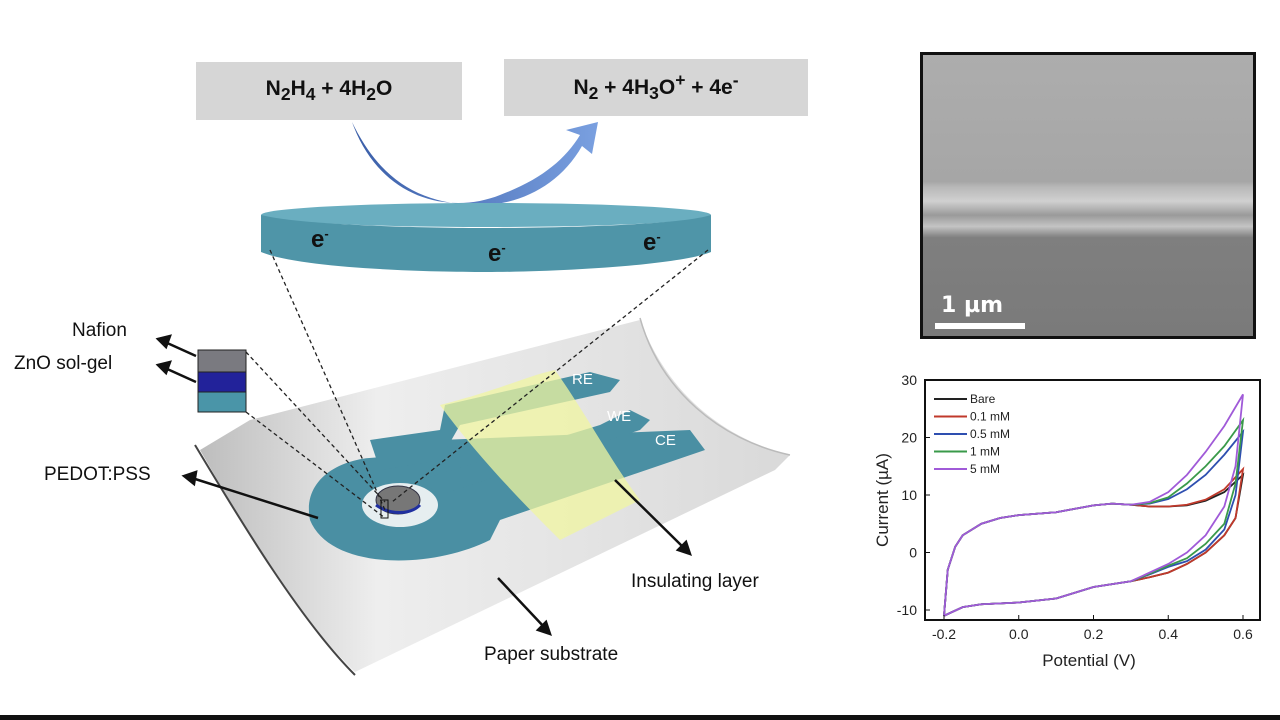 The height and width of the screenshot is (720, 1280). What do you see at coordinates (486, 243) in the screenshot?
I see `electrode-disk` at bounding box center [486, 243].